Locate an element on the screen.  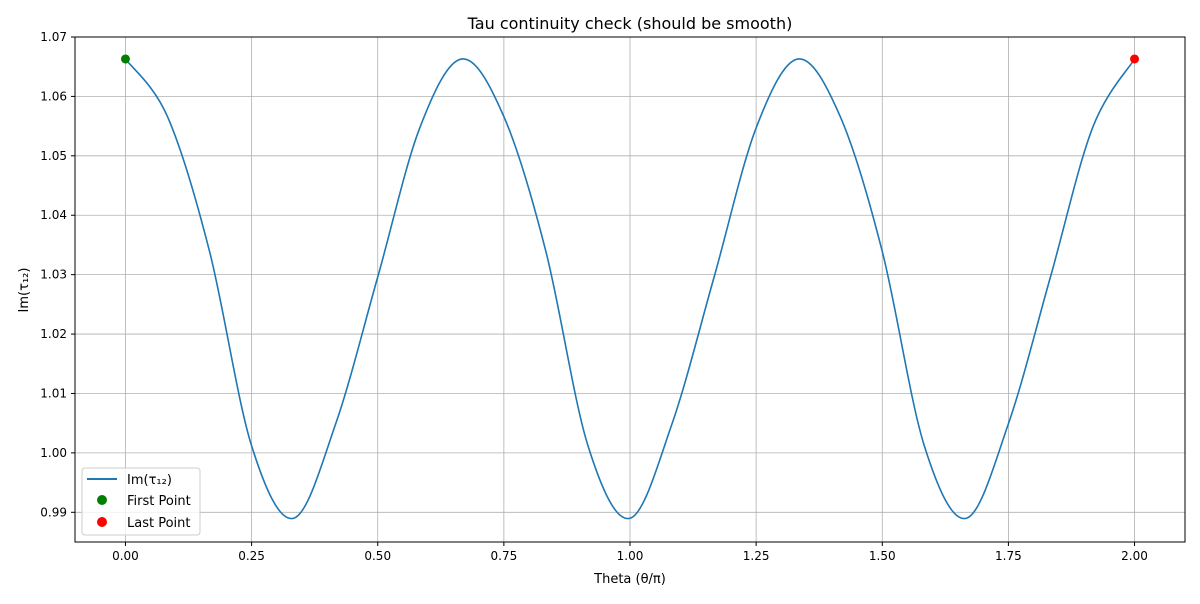
x-axis-label: Theta (θ/π) is located at coordinates (629, 579).